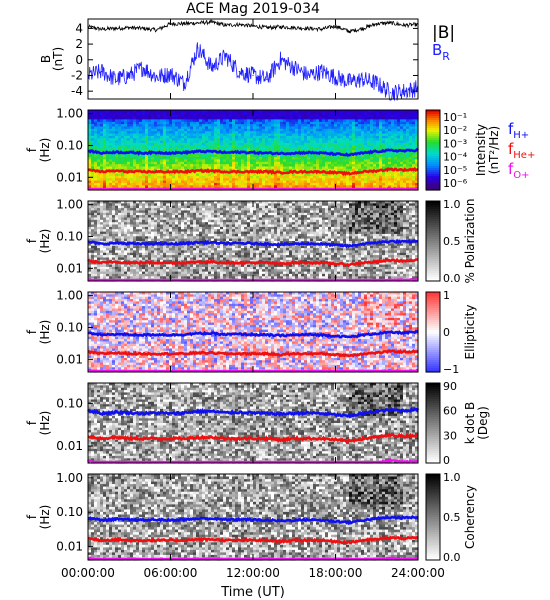 This screenshot has height=600, width=550. Describe the element at coordinates (452, 204) in the screenshot. I see `colorbar-tick-label: 1.0` at that location.